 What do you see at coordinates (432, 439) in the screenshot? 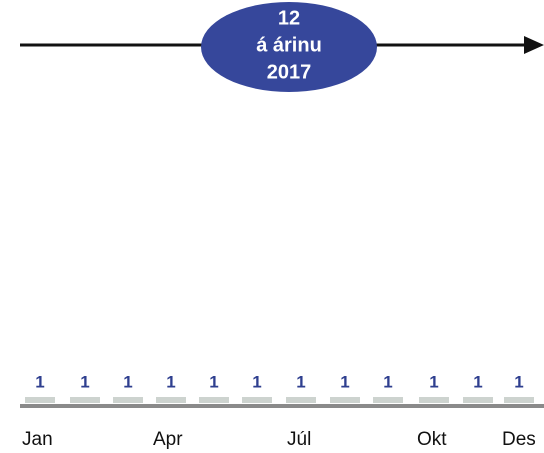
I see `month-label: Okt` at bounding box center [432, 439].